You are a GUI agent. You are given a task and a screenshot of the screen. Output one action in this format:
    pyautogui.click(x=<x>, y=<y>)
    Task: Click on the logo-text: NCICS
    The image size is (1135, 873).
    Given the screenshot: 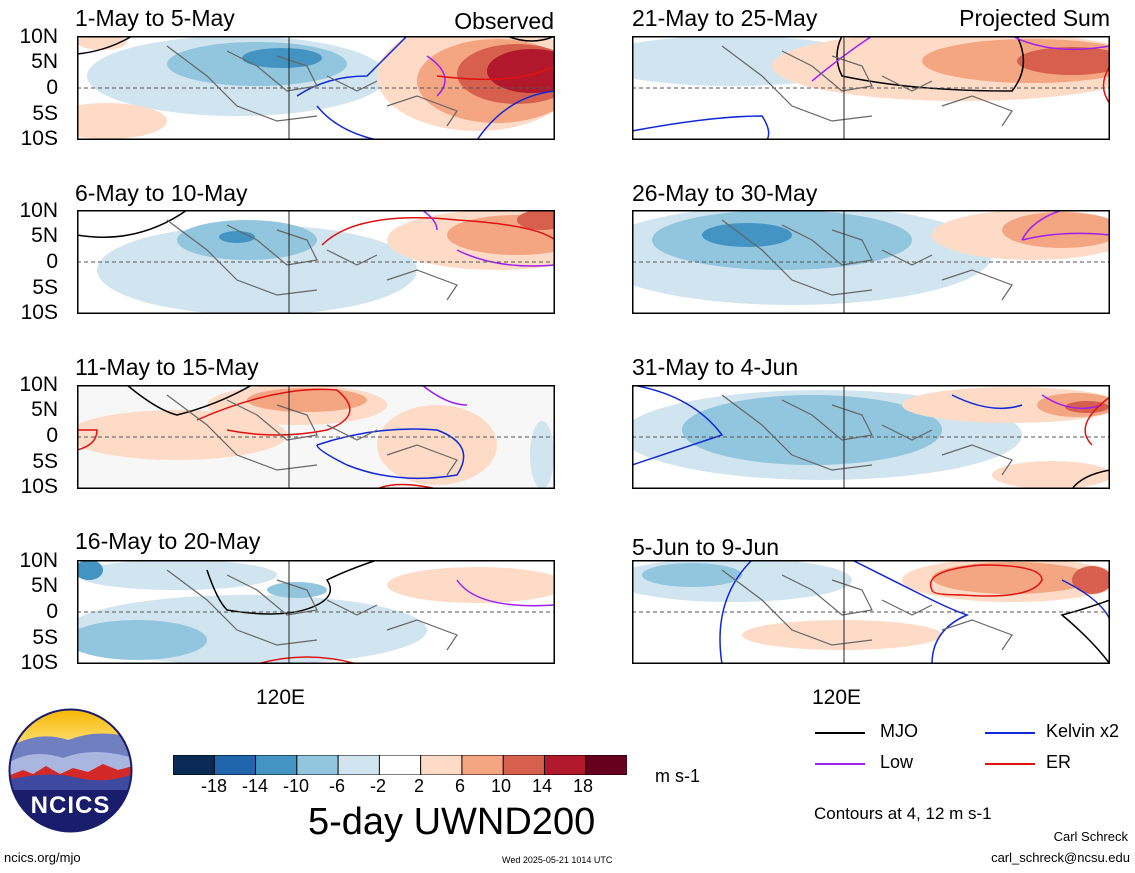 What is the action you would take?
    pyautogui.click(x=70, y=805)
    